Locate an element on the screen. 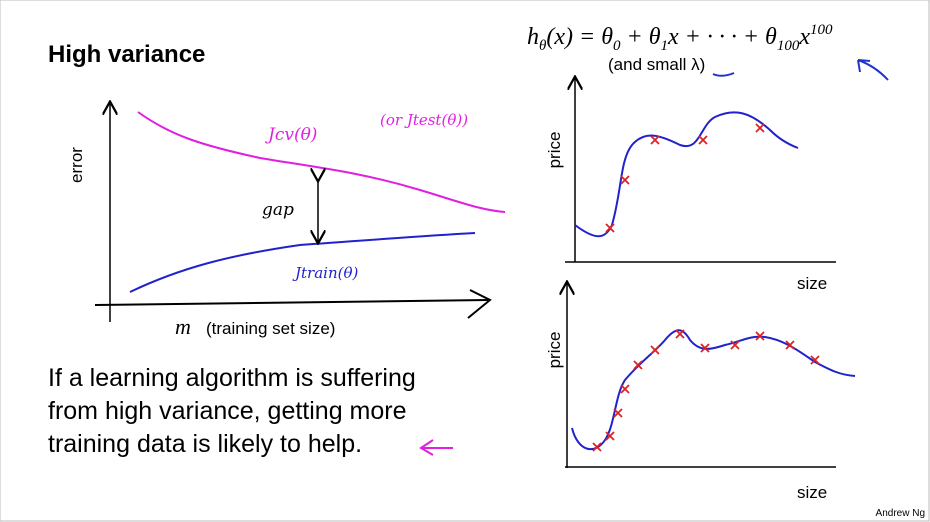  formula-note: (and small λ) is located at coordinates (656, 64).